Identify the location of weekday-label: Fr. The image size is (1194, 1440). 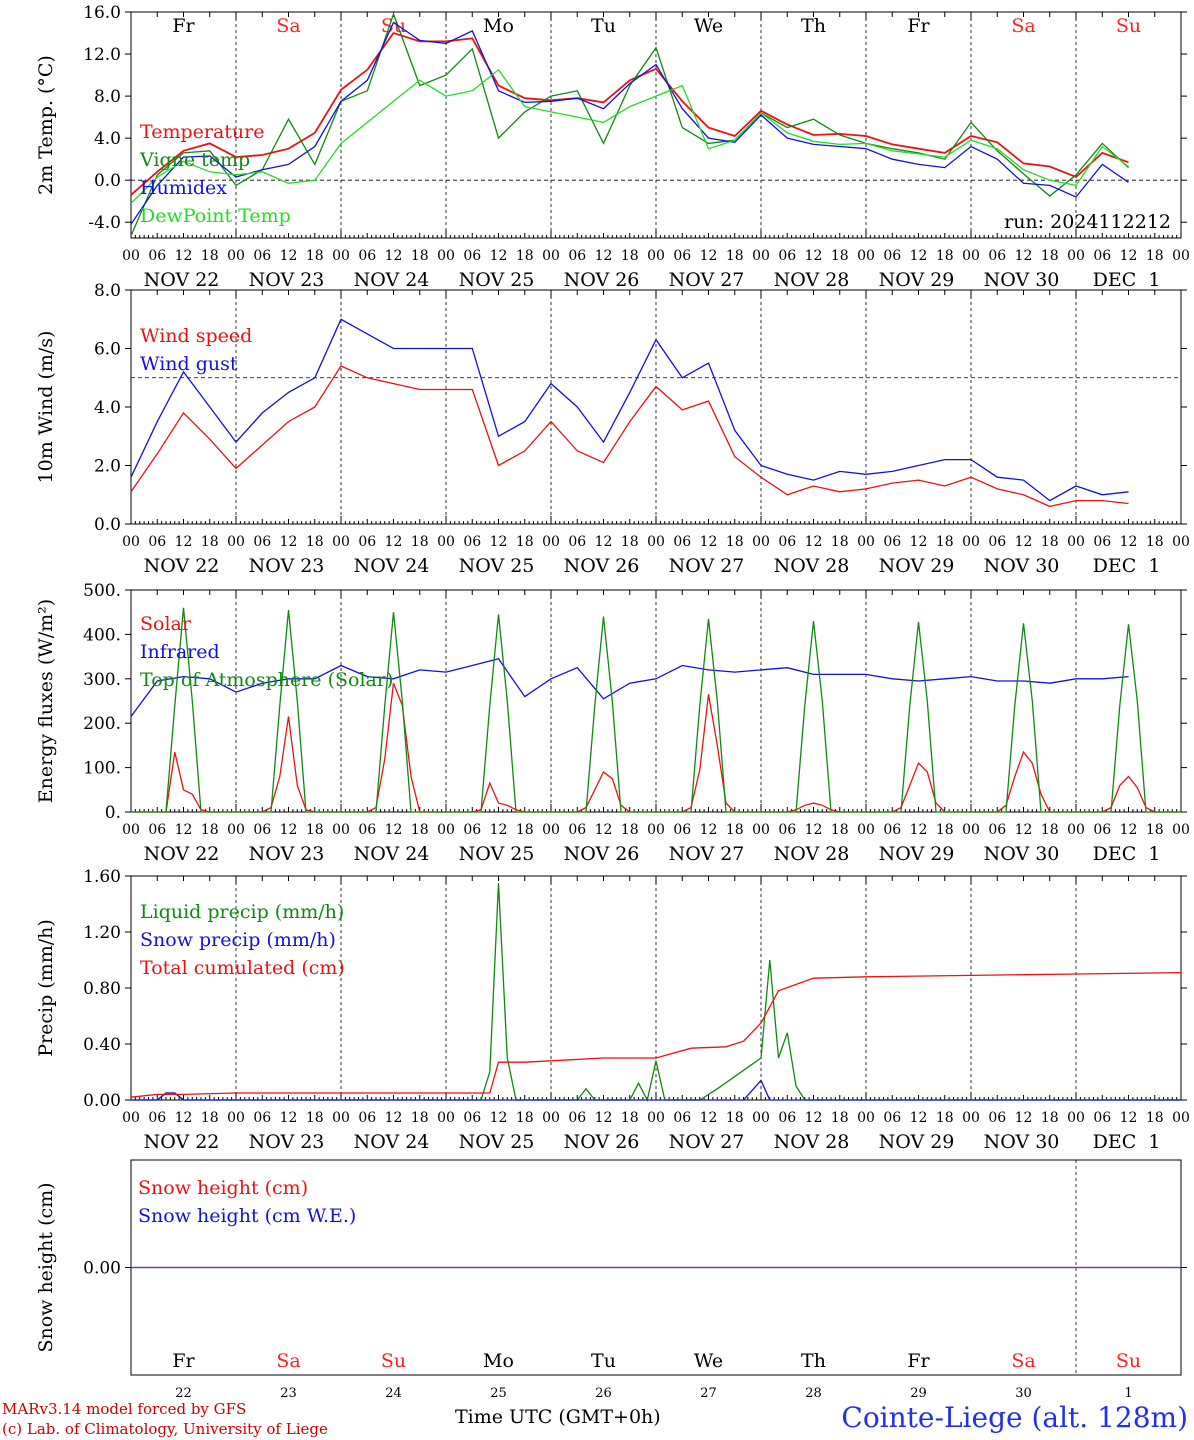
(183, 1361).